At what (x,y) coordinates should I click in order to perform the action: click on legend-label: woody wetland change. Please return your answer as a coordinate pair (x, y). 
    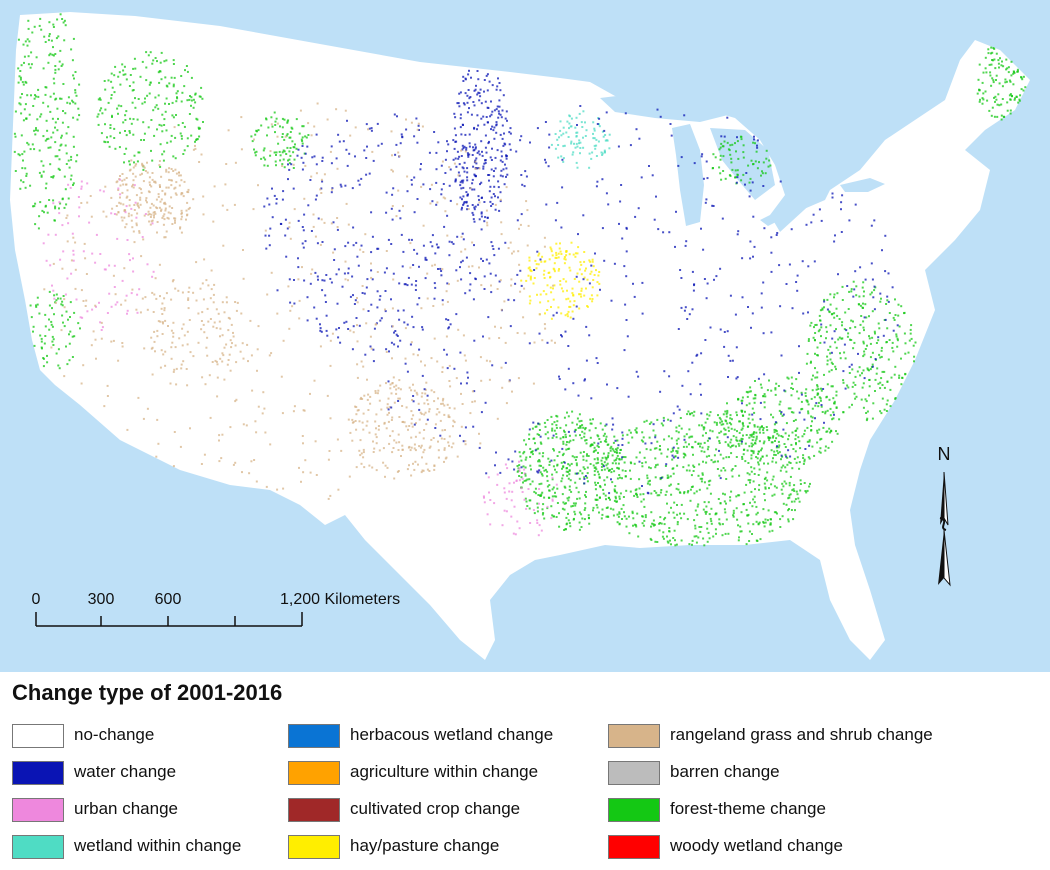
    Looking at the image, I should click on (756, 846).